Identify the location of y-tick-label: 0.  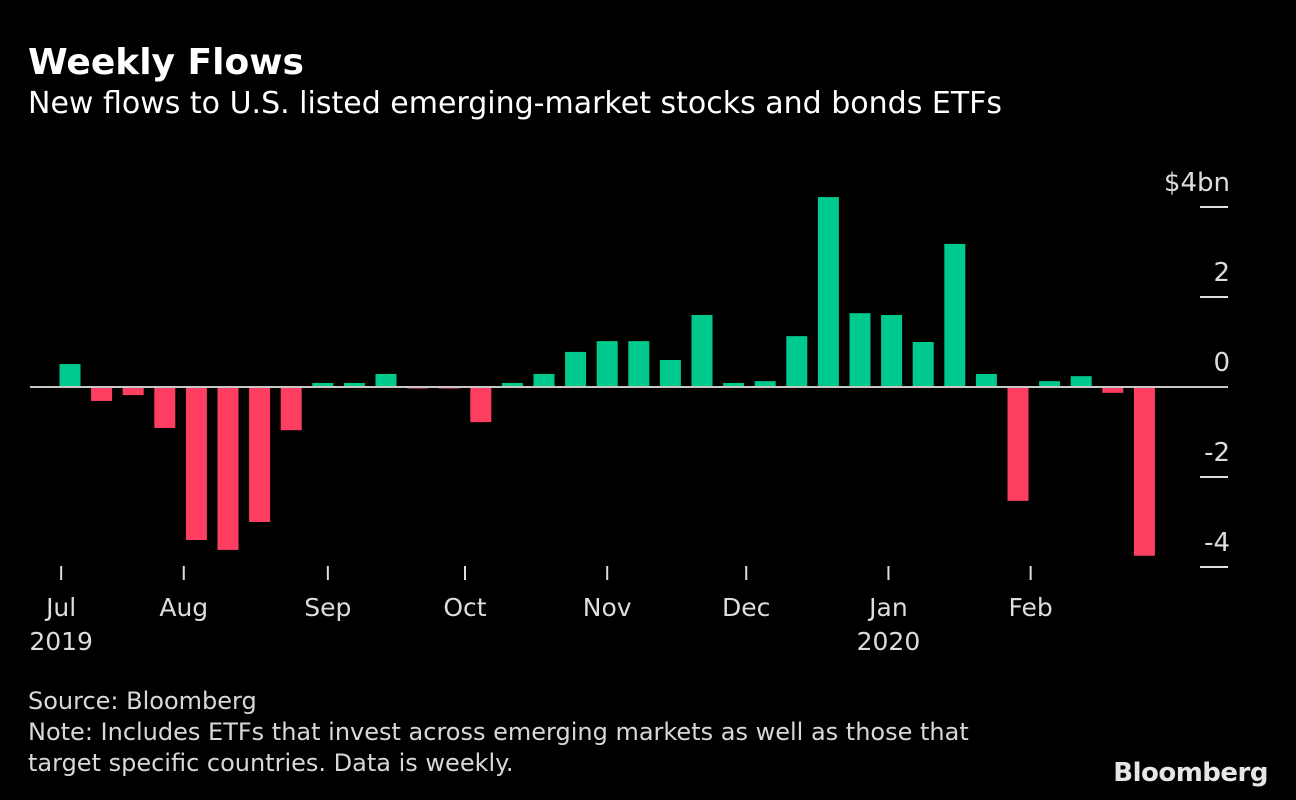
(1221, 363).